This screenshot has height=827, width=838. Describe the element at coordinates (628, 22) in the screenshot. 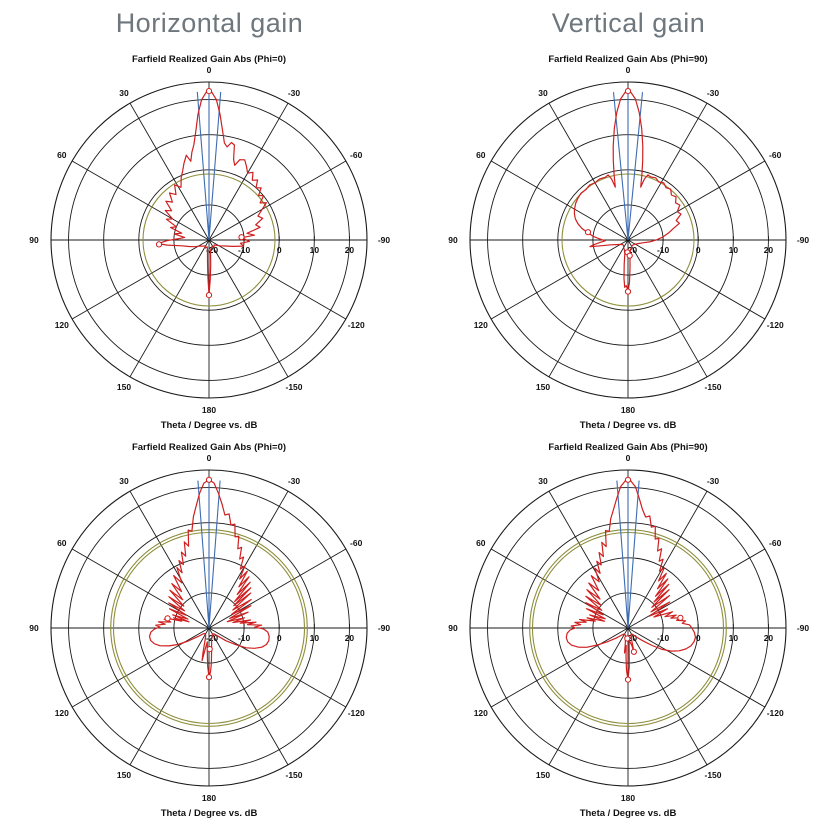

I see `header-vertical-gain: Vertical gain` at that location.